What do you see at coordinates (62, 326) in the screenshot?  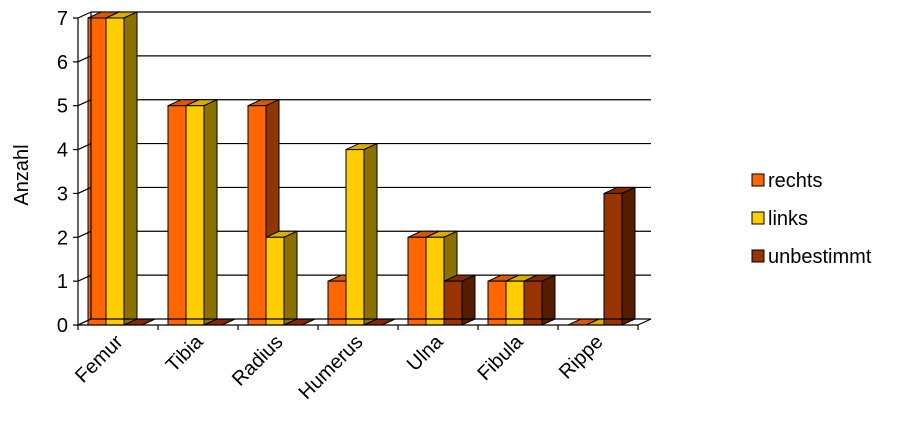 I see `y-tick-label: 0` at bounding box center [62, 326].